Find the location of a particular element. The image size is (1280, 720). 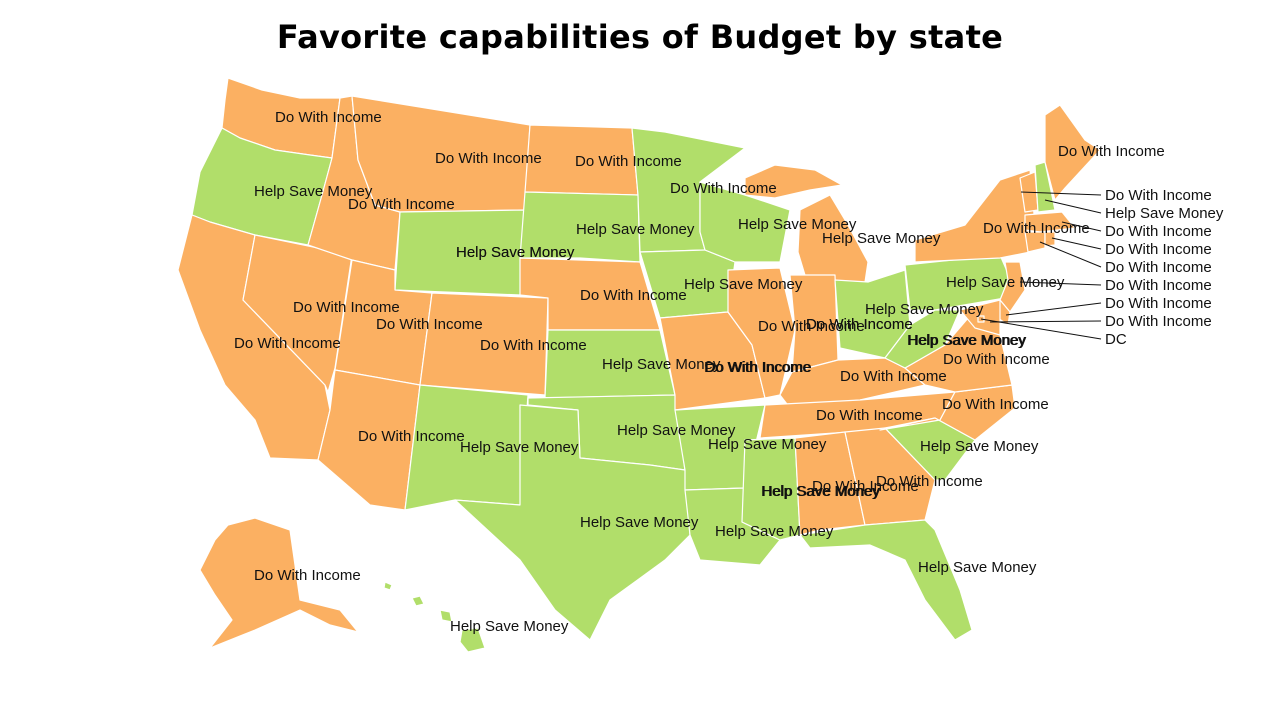

state-label-ok: Help Save Money is located at coordinates (676, 430).